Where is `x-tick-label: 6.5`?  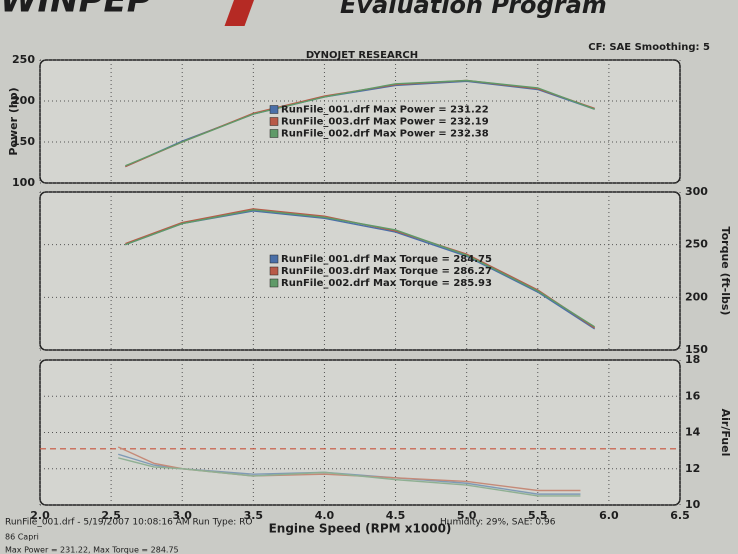 x-tick-label: 6.5 is located at coordinates (680, 515).